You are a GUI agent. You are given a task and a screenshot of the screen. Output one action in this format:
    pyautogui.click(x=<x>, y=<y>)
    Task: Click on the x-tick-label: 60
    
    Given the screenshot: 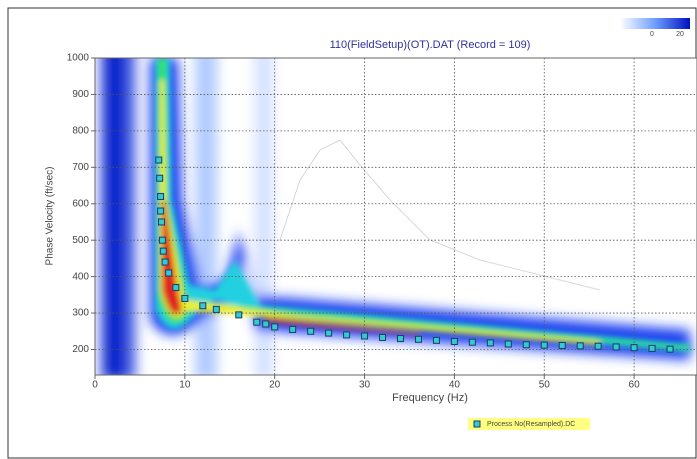 What is the action you would take?
    pyautogui.click(x=635, y=385)
    